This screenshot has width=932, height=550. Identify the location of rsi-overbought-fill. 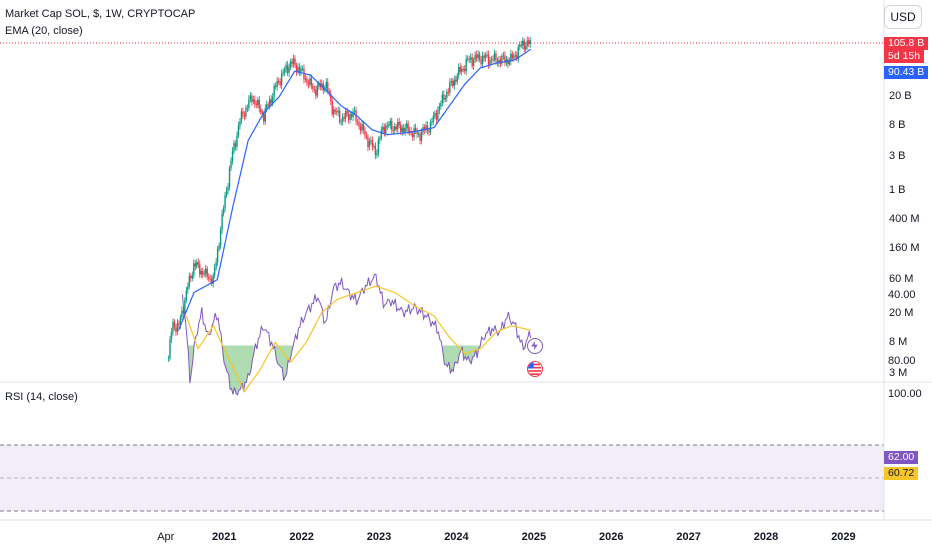
(357, 370).